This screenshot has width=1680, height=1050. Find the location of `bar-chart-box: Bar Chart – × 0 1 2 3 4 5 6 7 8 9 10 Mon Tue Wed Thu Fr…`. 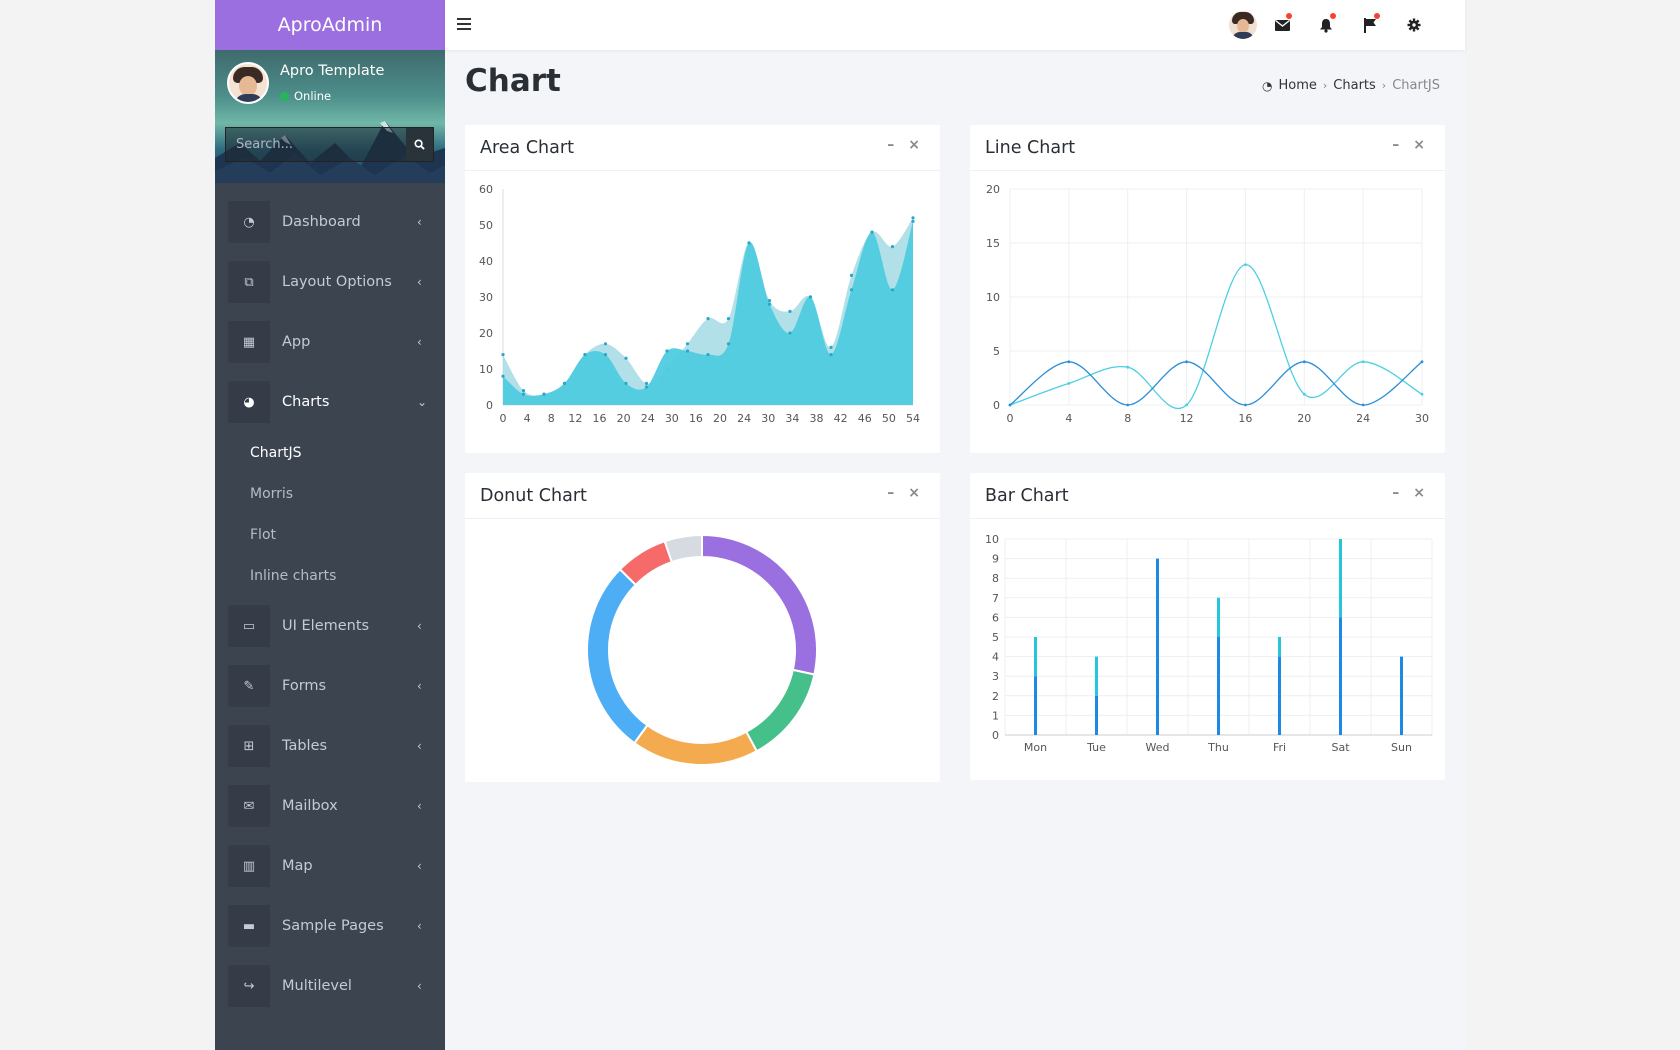

bar-chart-box: Bar Chart – × 0 1 2 3 4 5 6 7 8 9 10 Mon Tue Wed Thu Fr… is located at coordinates (1207, 626).